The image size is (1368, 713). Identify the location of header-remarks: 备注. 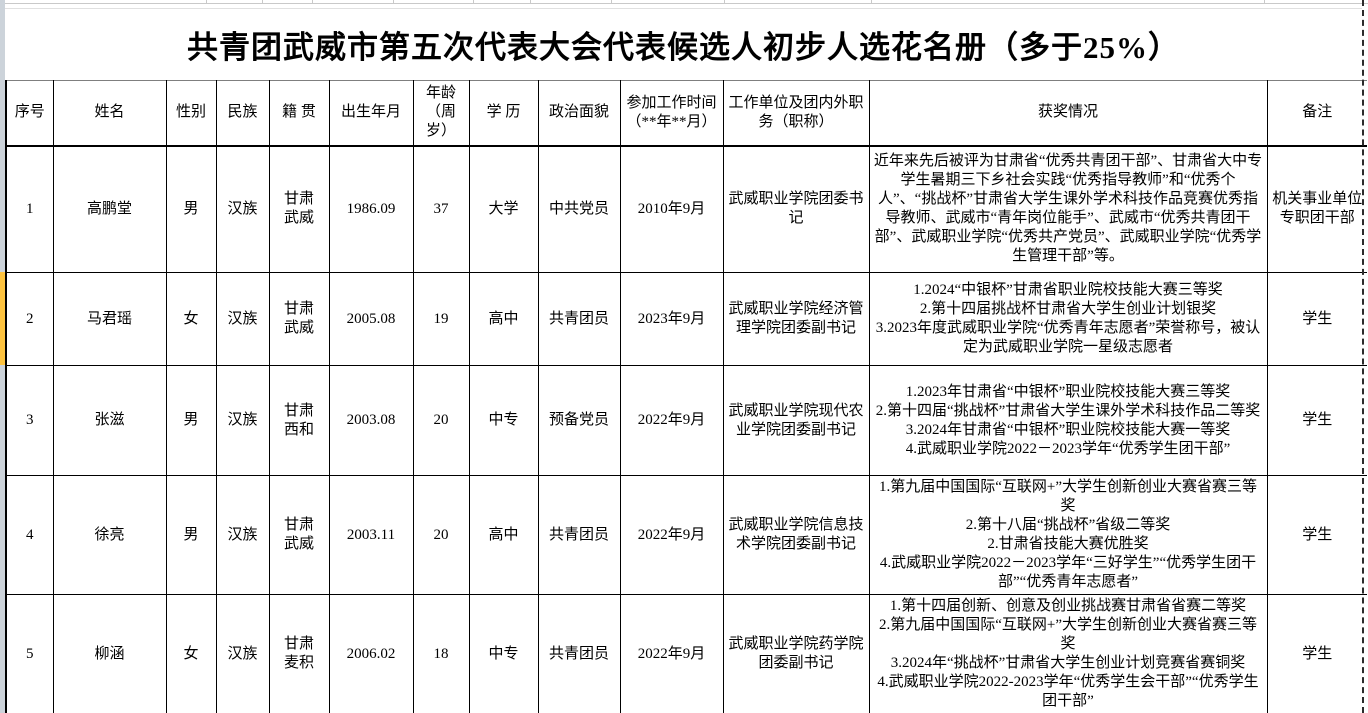
(1316, 113).